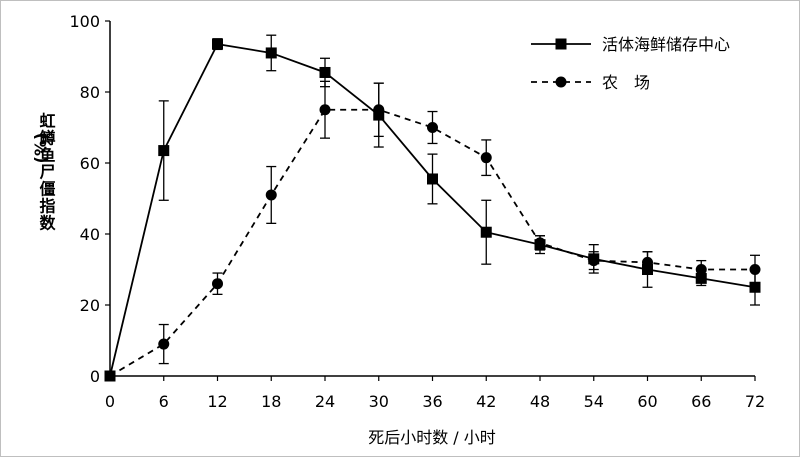 This screenshot has height=457, width=800. Describe the element at coordinates (90, 305) in the screenshot. I see `y-tick-label: 20` at that location.